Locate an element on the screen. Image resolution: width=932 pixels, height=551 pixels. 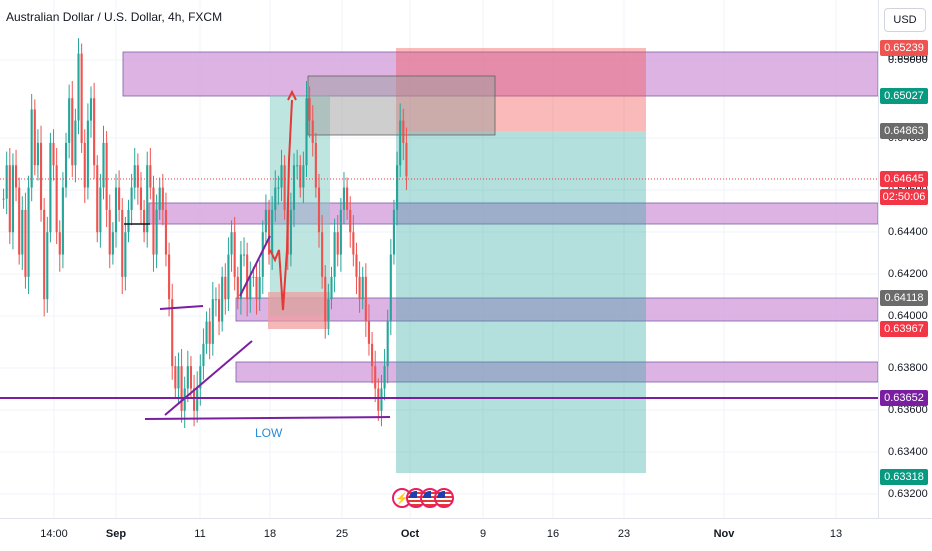
price-axis is located at coordinates (905, 259).